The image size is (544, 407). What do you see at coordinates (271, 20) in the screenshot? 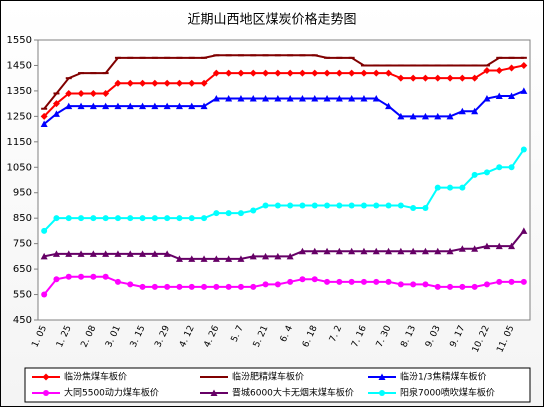
I see `chart-title: 近期山西地区煤炭价格走势图` at bounding box center [271, 20].